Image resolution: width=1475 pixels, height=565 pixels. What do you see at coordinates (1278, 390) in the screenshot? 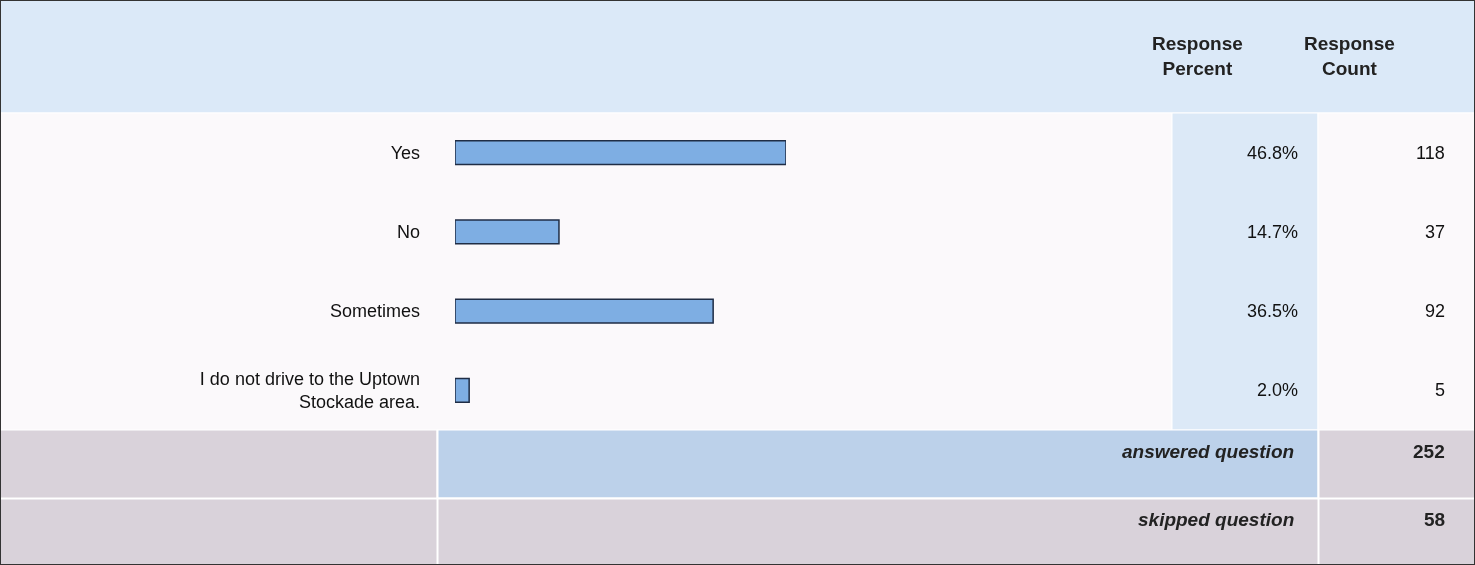
I see `data-label: 2.0%` at bounding box center [1278, 390].